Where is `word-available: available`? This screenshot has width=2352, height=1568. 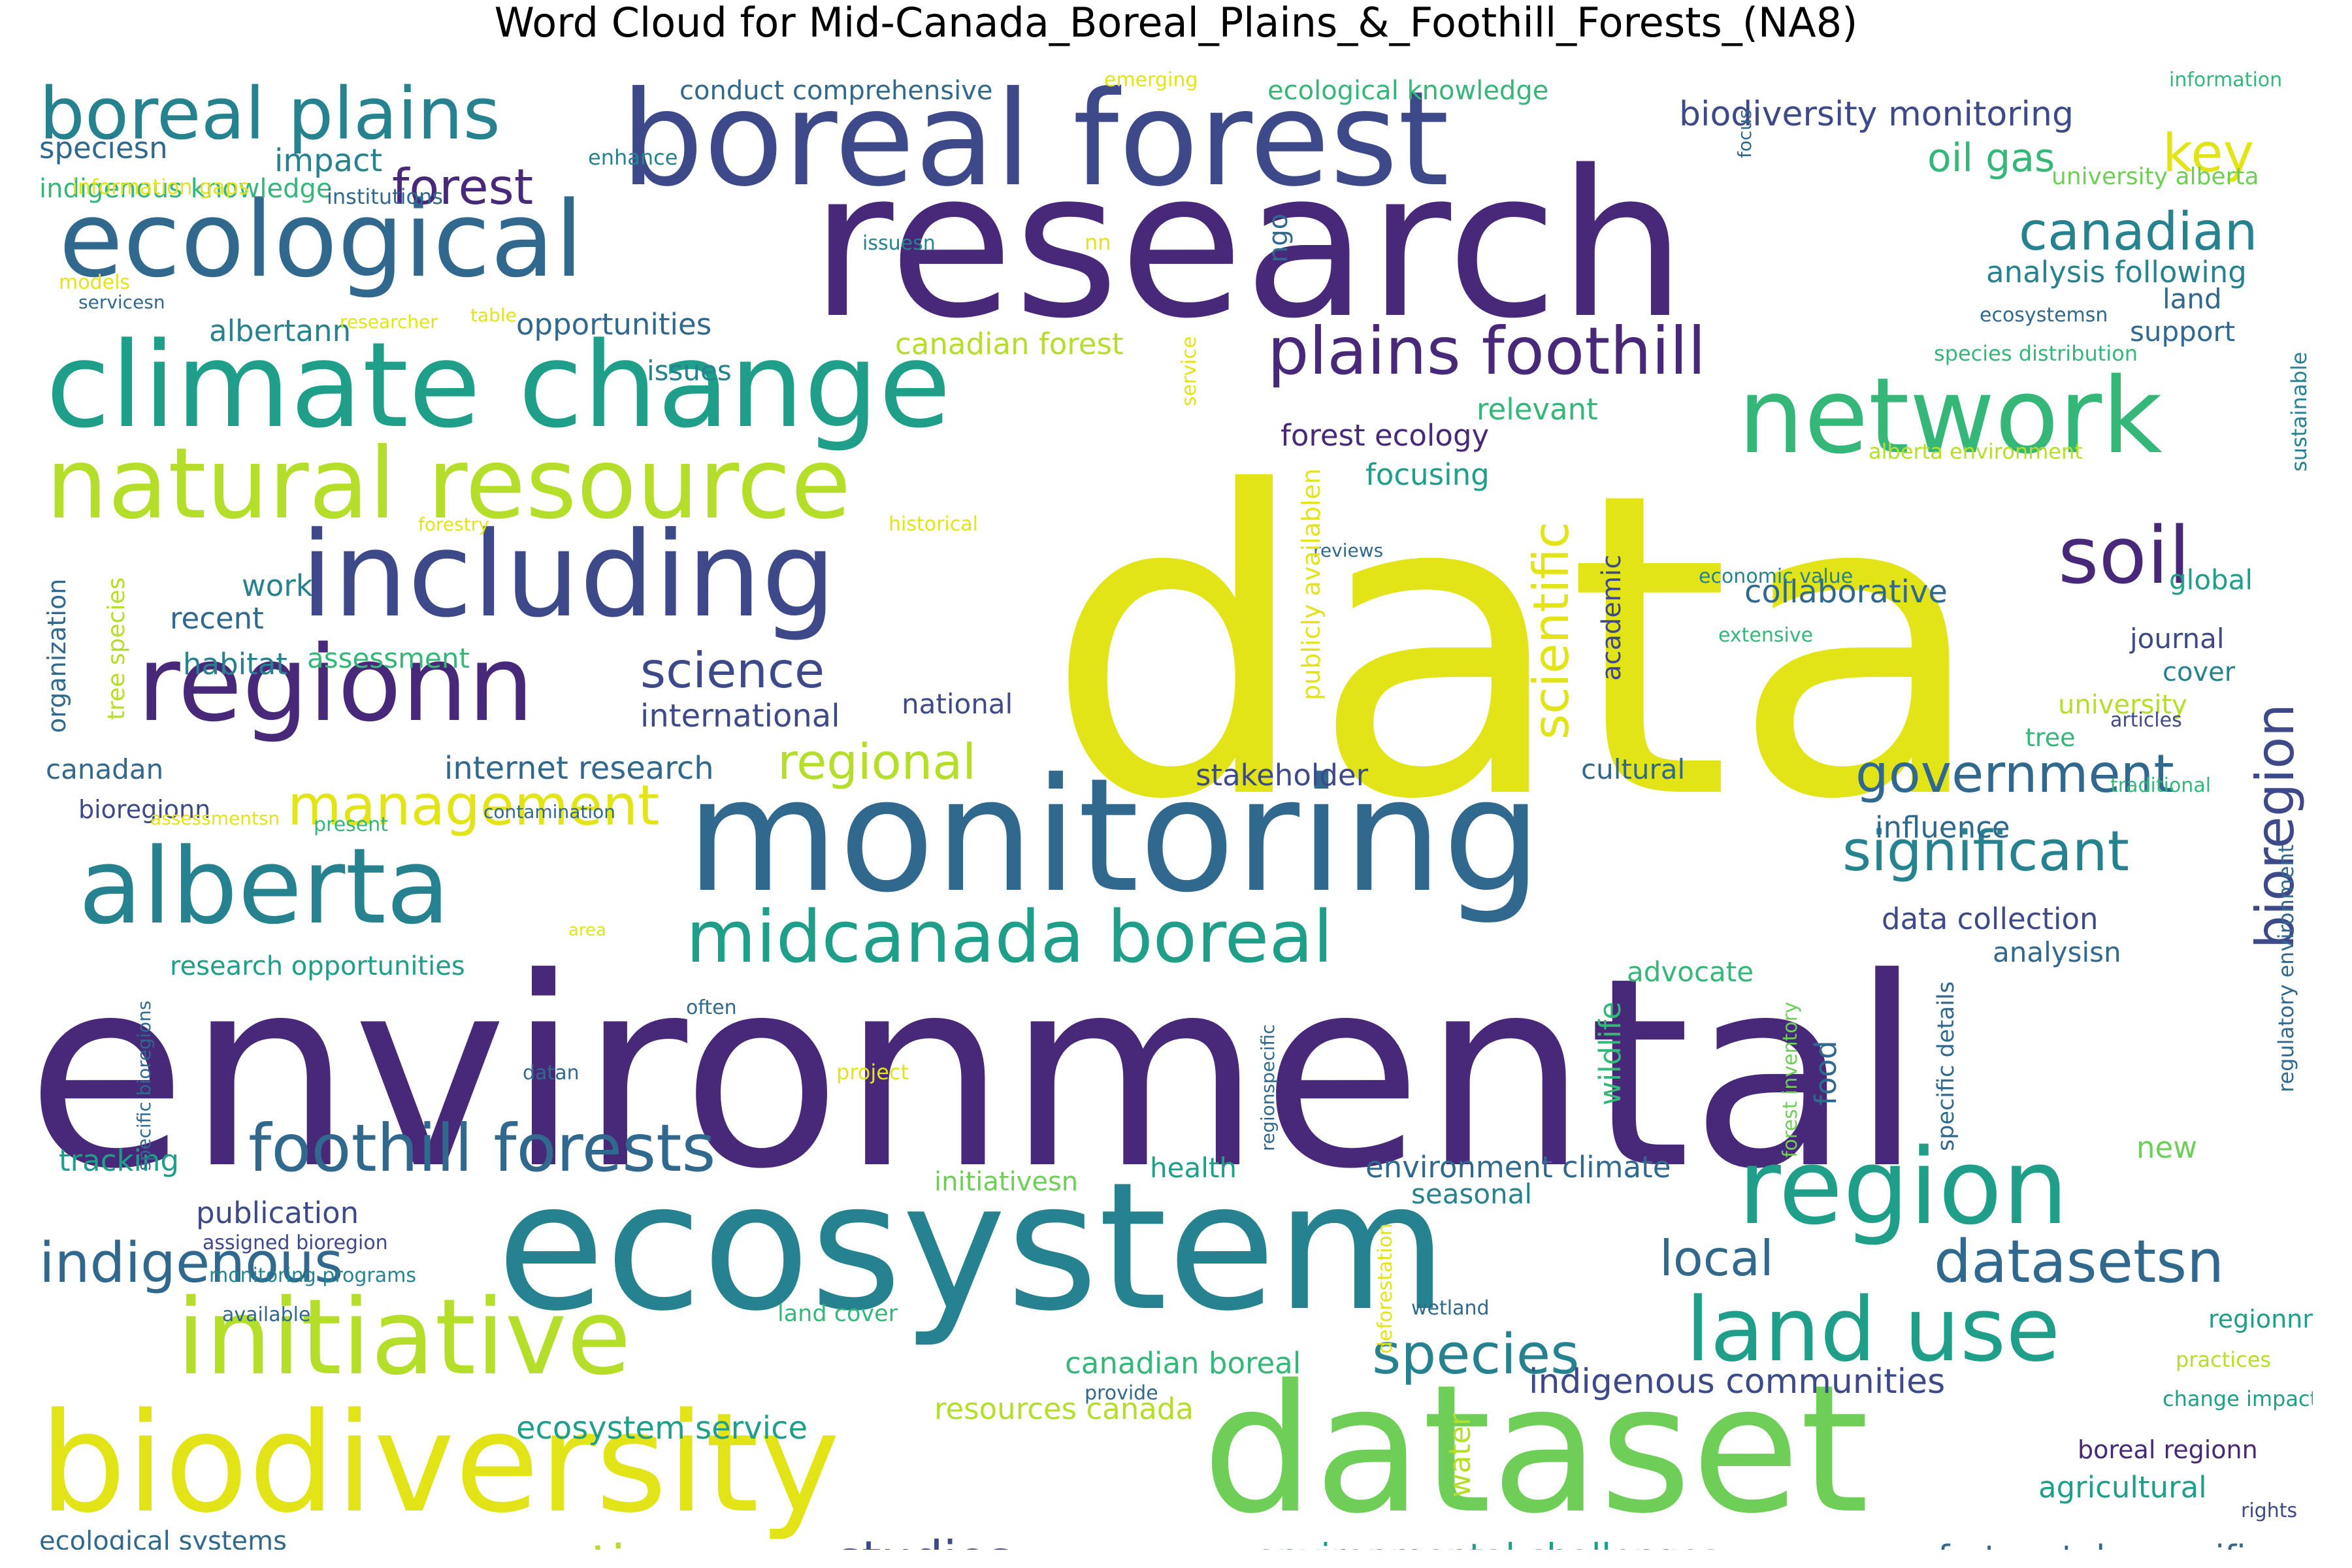 word-available: available is located at coordinates (266, 1314).